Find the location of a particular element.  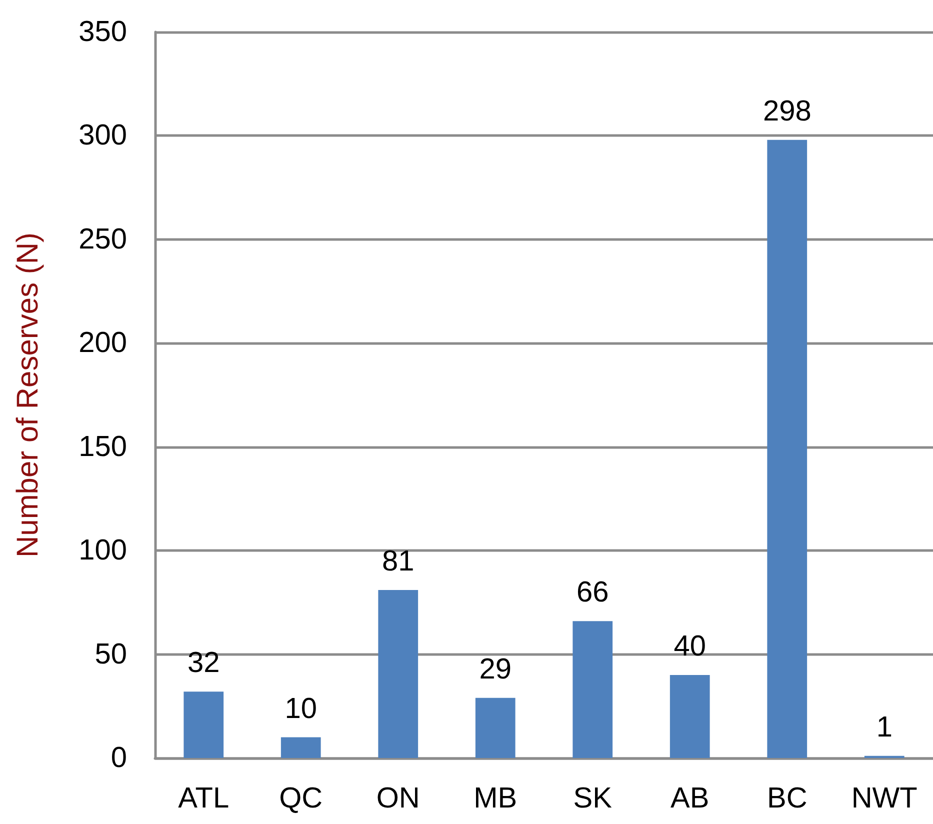

x-tick-label: ATL is located at coordinates (204, 798).